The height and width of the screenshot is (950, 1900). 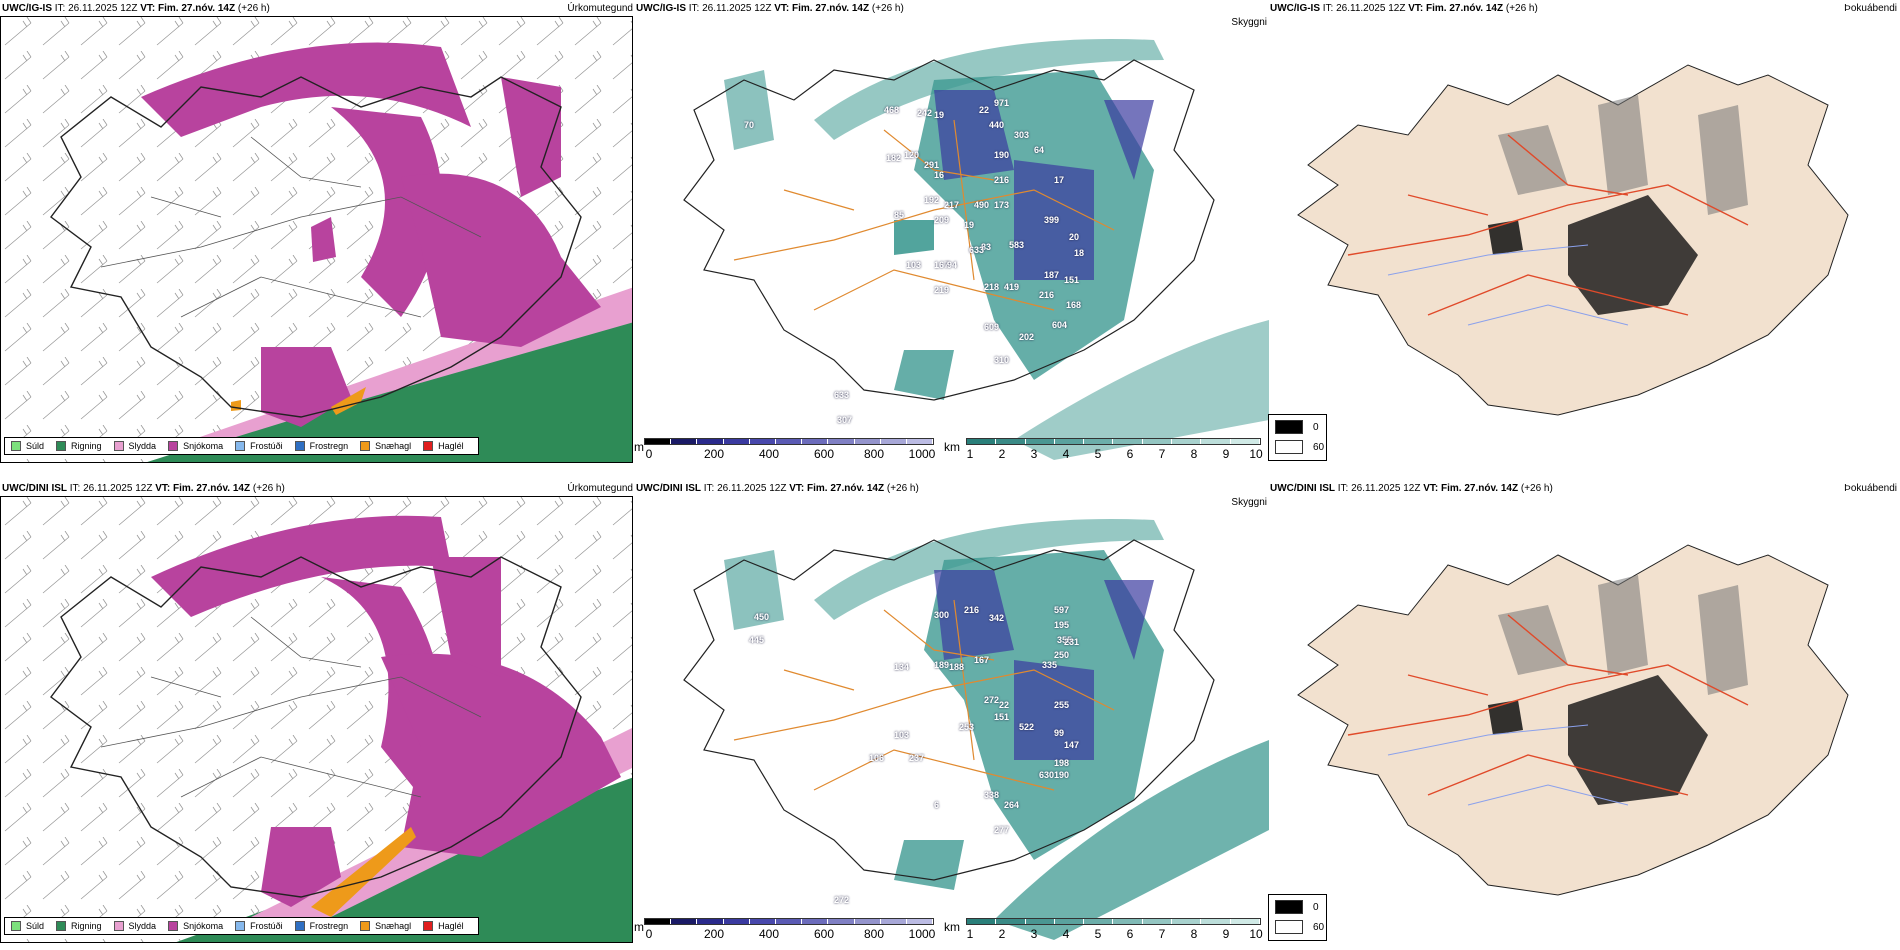 What do you see at coordinates (952, 447) in the screenshot?
I see `visibility-unit: km` at bounding box center [952, 447].